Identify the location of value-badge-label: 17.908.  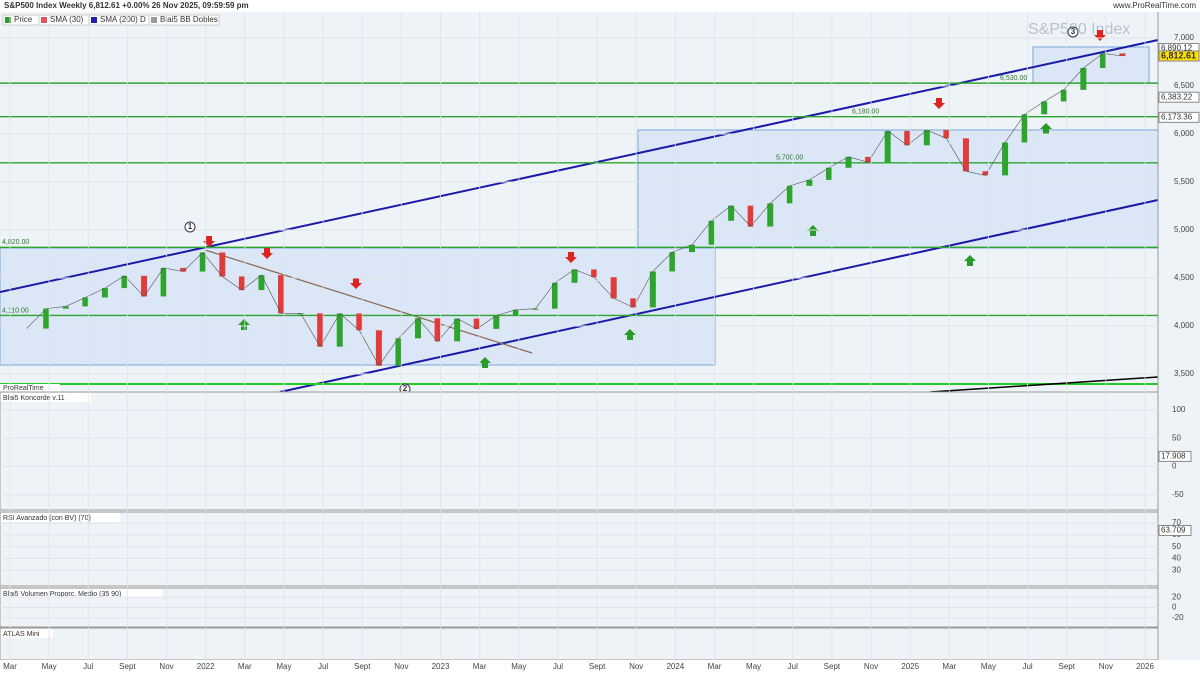
(1173, 456).